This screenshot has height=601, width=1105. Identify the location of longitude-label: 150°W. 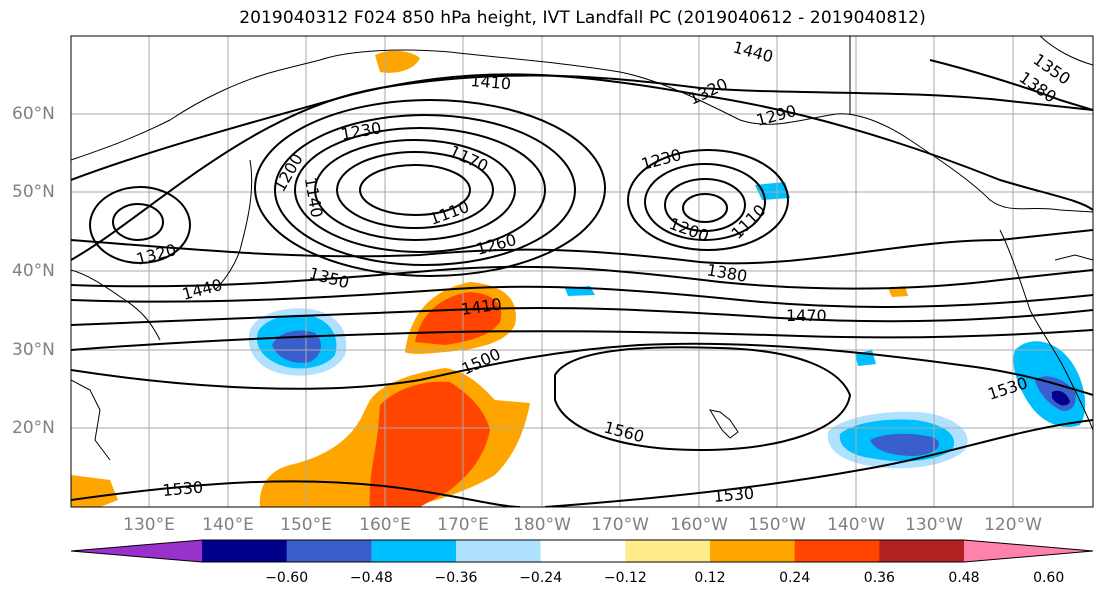
(777, 525).